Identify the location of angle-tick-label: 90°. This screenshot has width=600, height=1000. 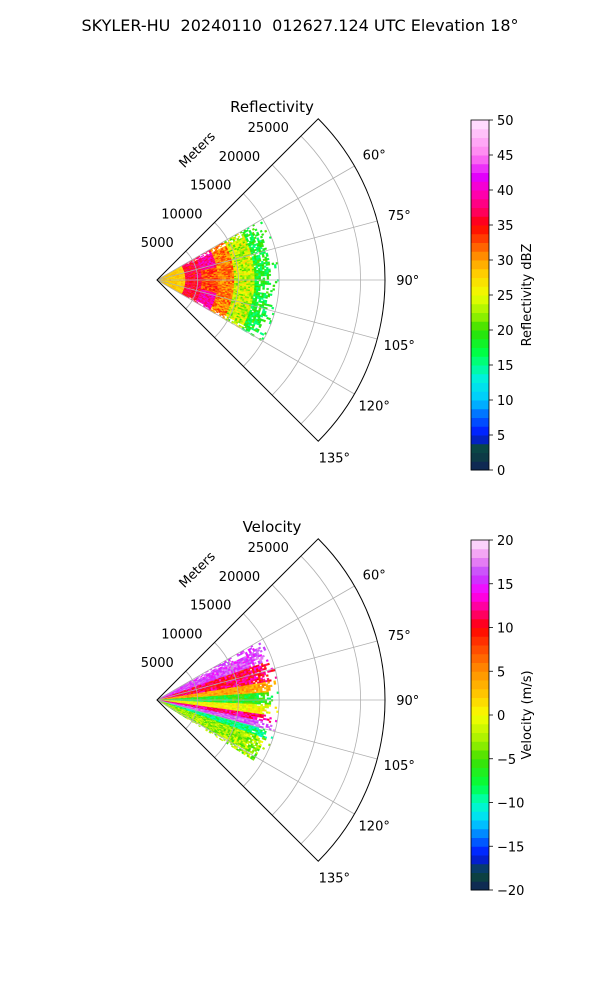
(407, 281).